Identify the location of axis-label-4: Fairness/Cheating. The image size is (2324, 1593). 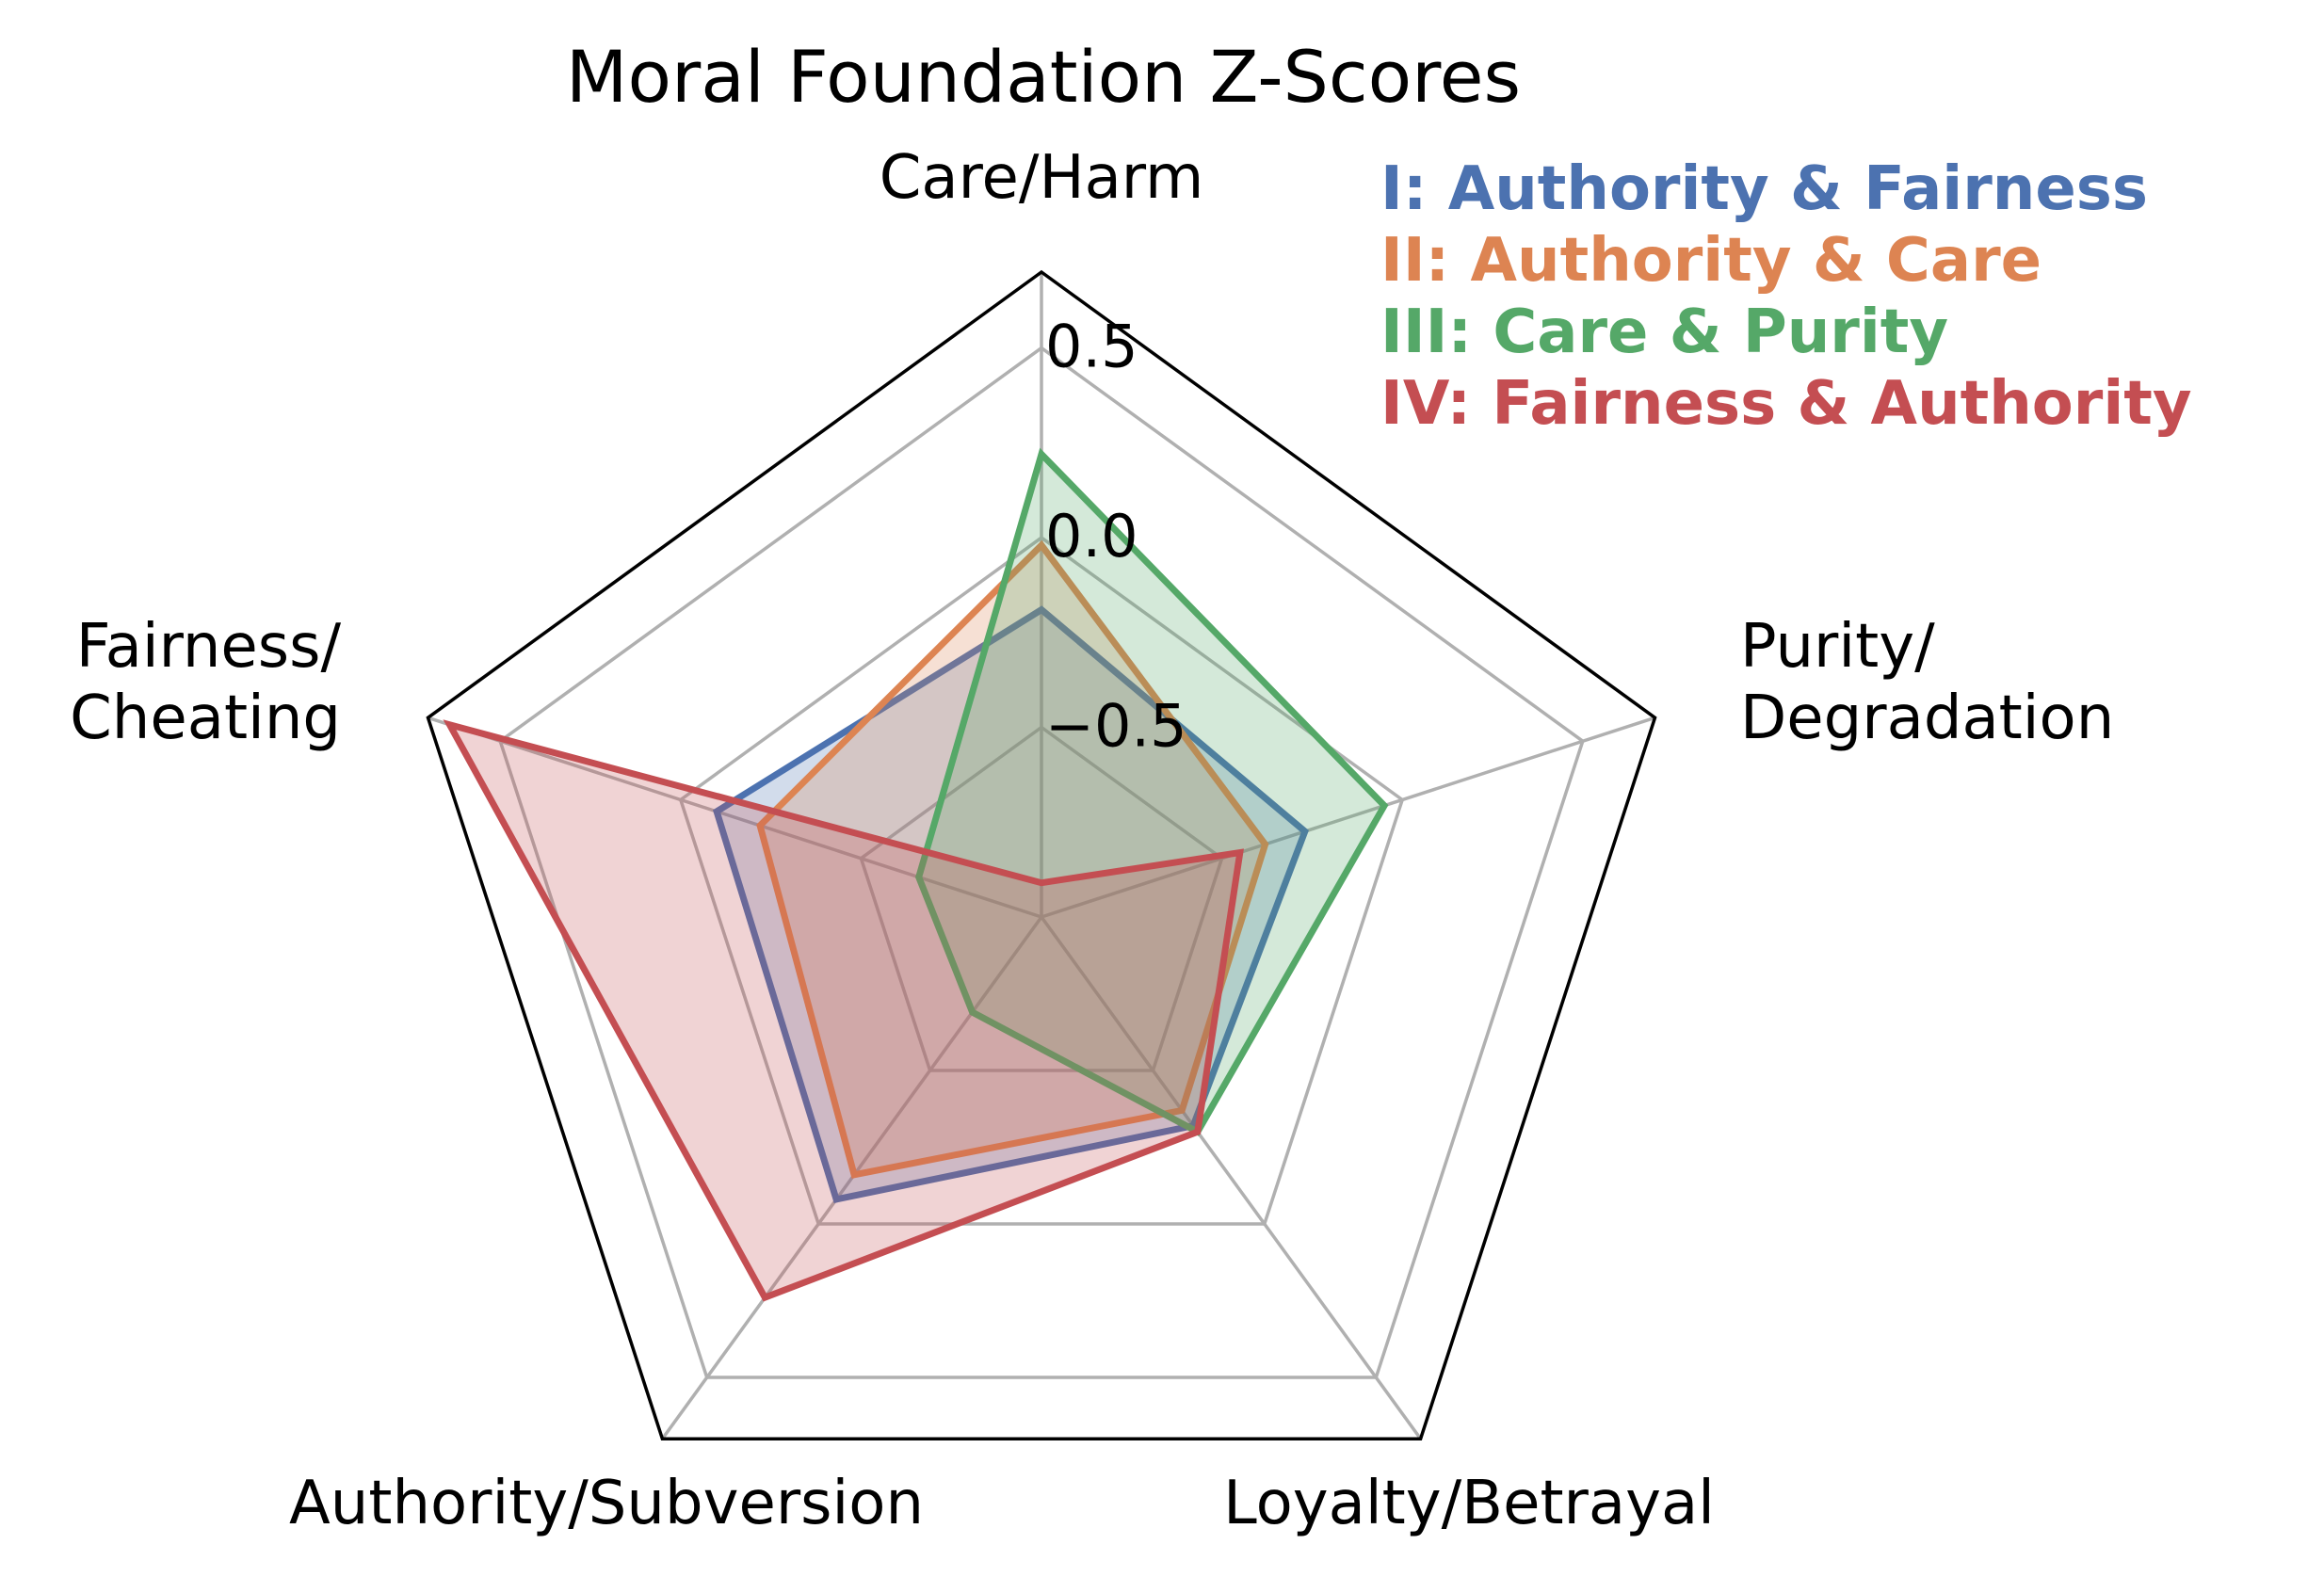
(205, 682).